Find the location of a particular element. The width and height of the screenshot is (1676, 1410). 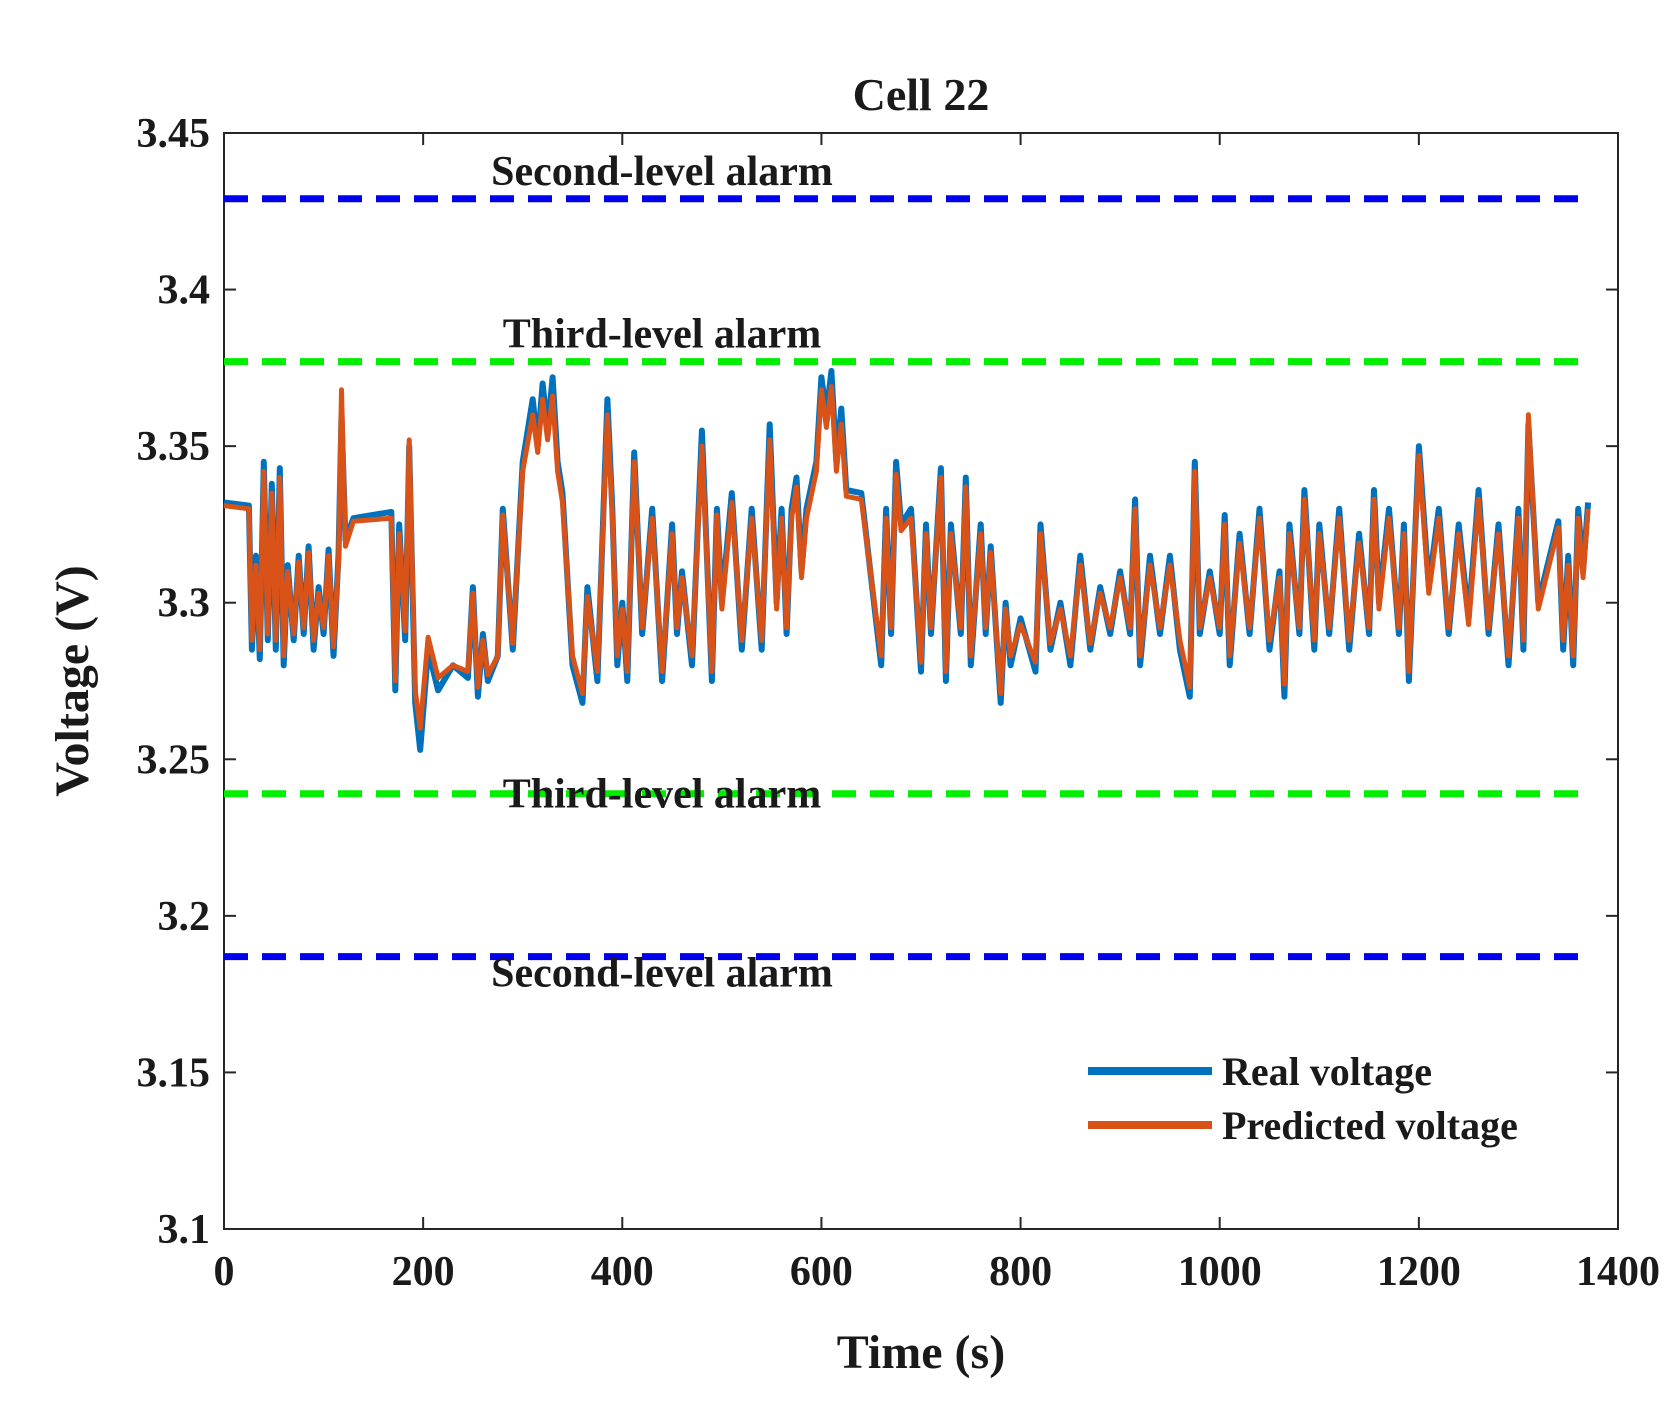

x-tick-label: 400 is located at coordinates (622, 1272).